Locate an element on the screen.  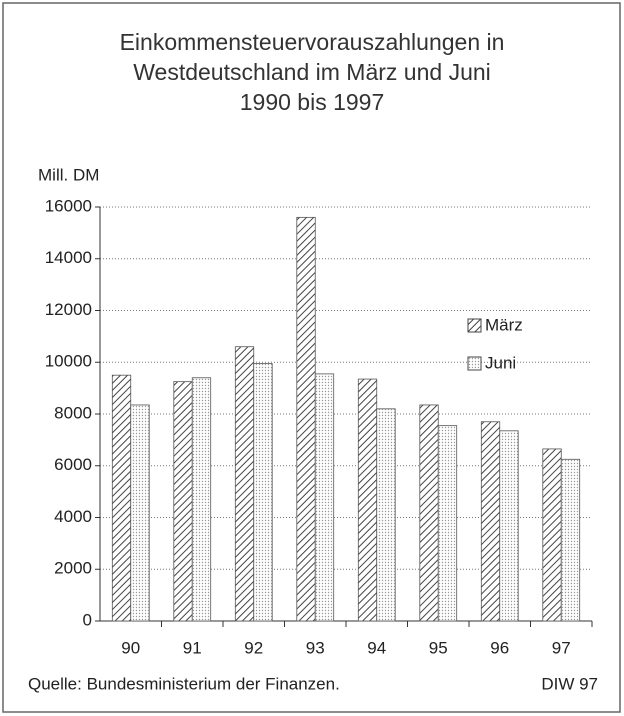
x-tick-label: 97 is located at coordinates (561, 647).